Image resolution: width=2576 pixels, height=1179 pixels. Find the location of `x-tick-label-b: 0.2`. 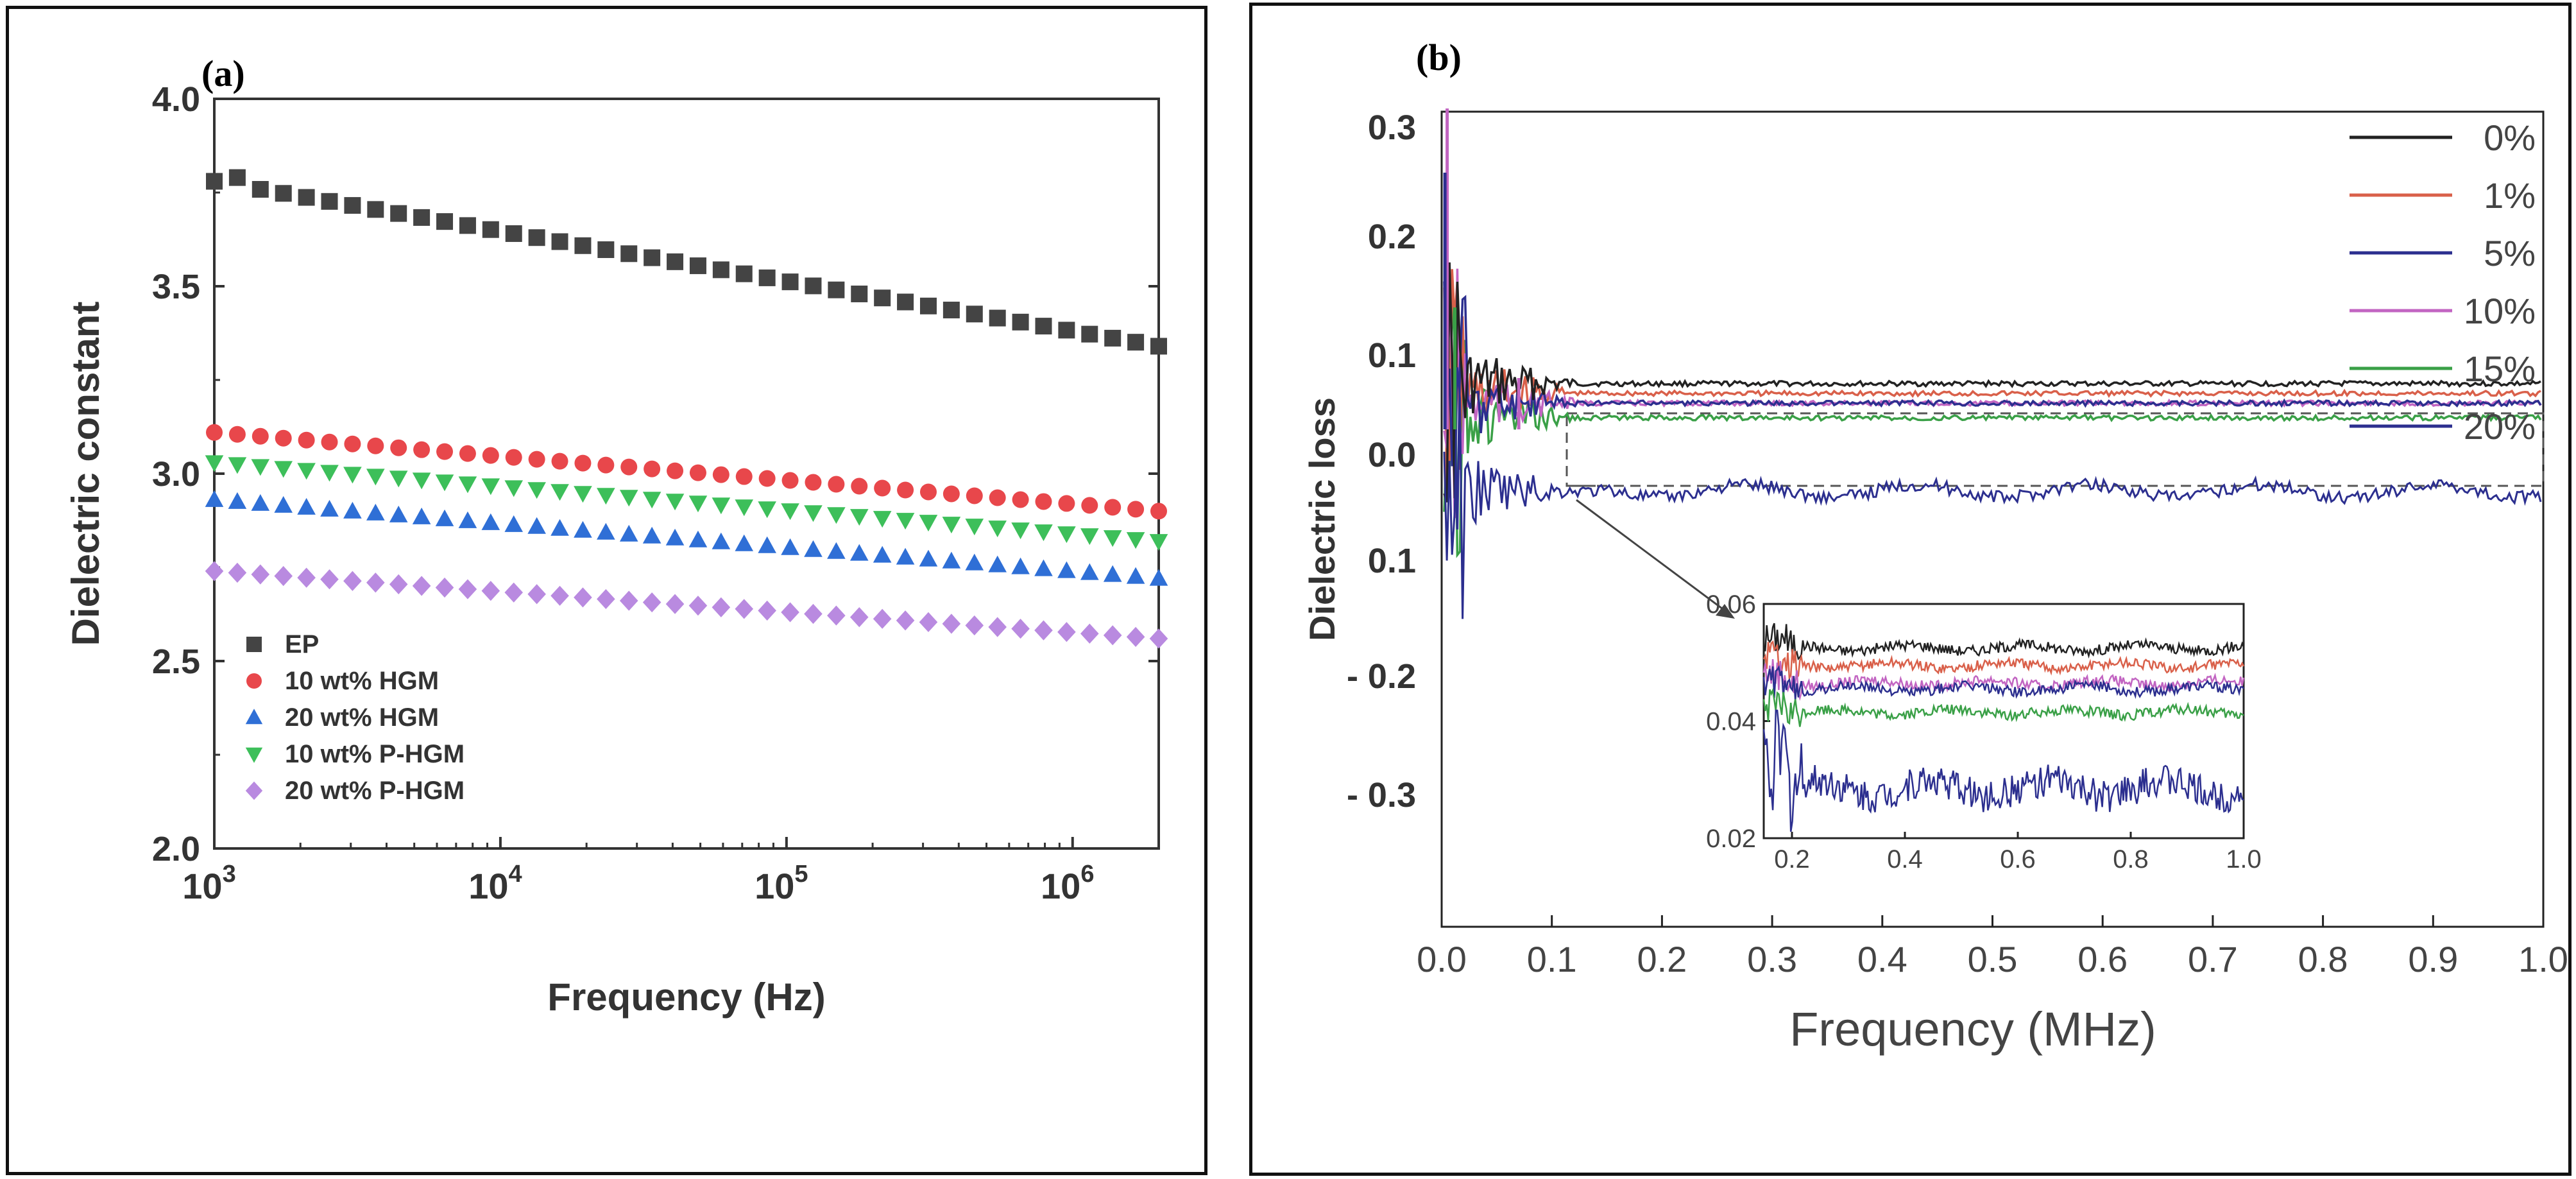

x-tick-label-b: 0.2 is located at coordinates (1662, 959).